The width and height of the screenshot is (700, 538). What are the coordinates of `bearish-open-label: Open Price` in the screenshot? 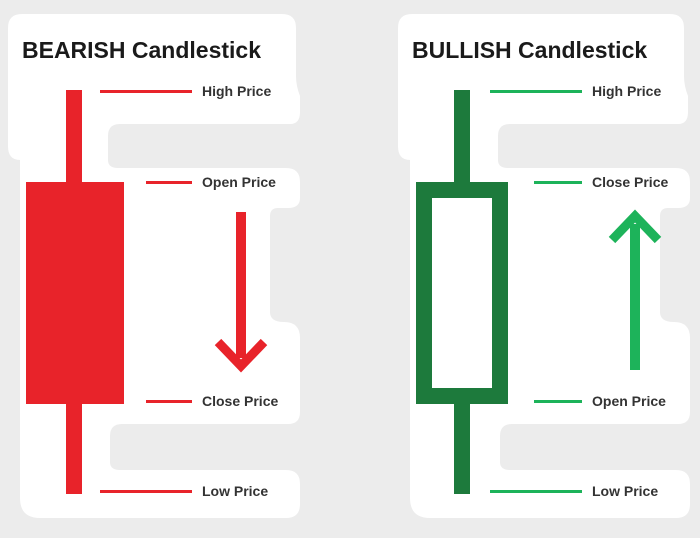 It's located at (239, 182).